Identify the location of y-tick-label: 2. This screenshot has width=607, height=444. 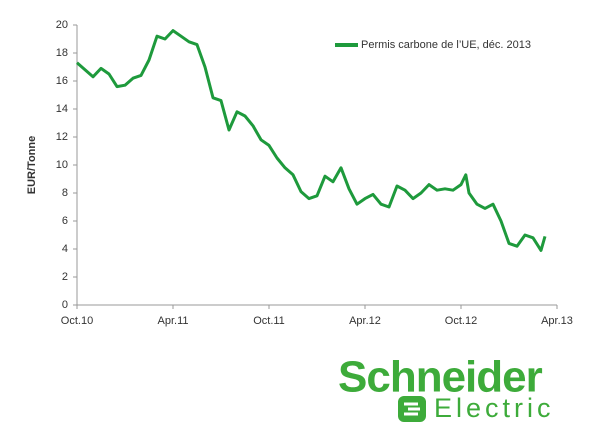
(65, 277).